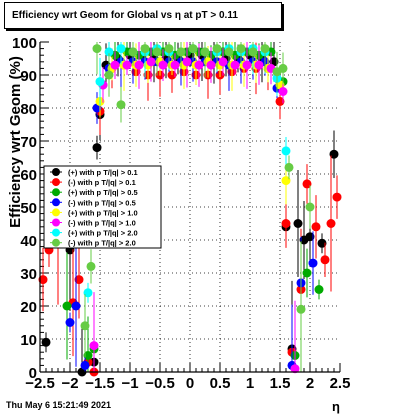 The width and height of the screenshot is (400, 414). Describe the element at coordinates (33, 373) in the screenshot. I see `y-tick-label: 0` at that location.